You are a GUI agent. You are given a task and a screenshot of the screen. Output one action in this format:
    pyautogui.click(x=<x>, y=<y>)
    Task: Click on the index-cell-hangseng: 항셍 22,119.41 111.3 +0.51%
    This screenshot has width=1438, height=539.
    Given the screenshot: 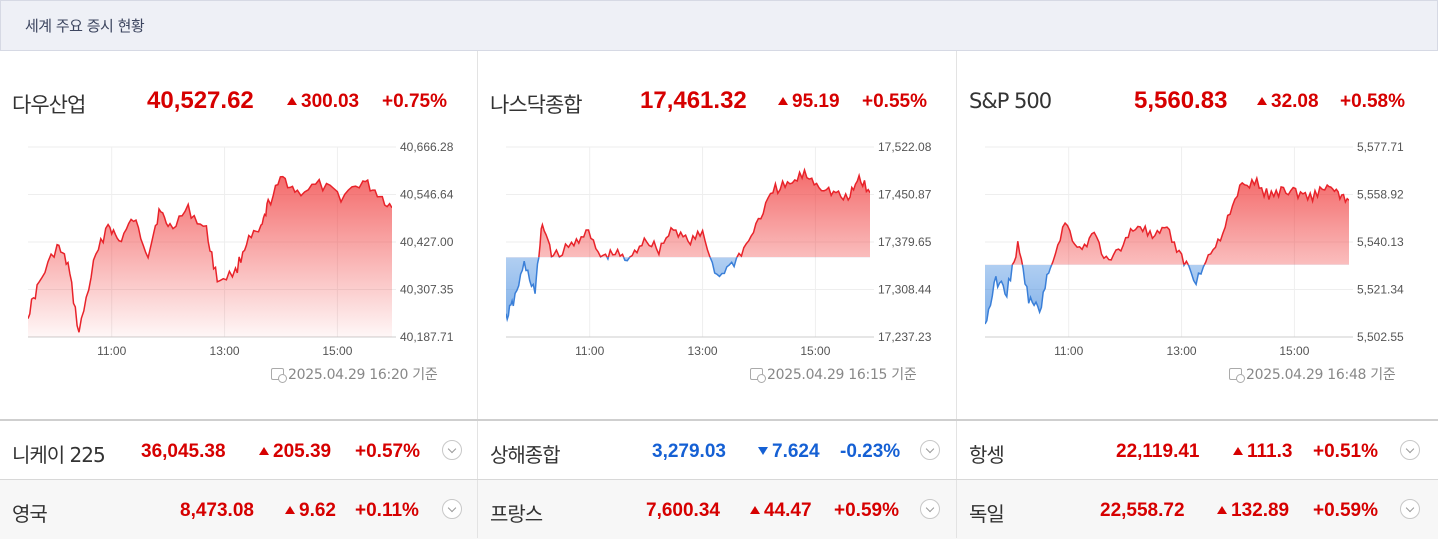 What is the action you would take?
    pyautogui.click(x=1197, y=450)
    